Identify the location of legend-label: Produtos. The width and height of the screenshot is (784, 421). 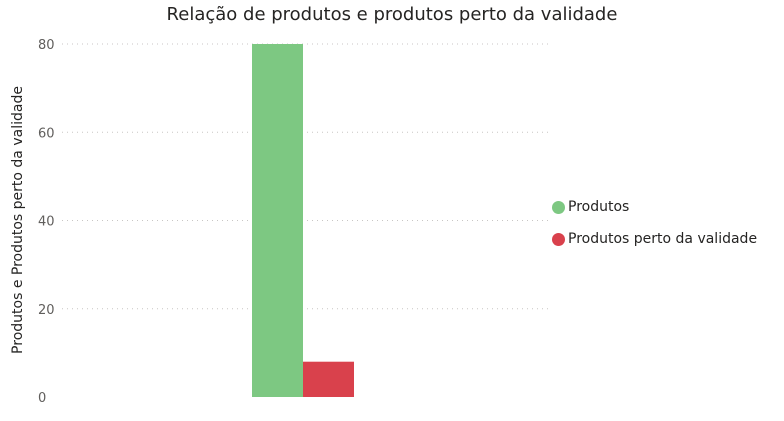
(598, 207).